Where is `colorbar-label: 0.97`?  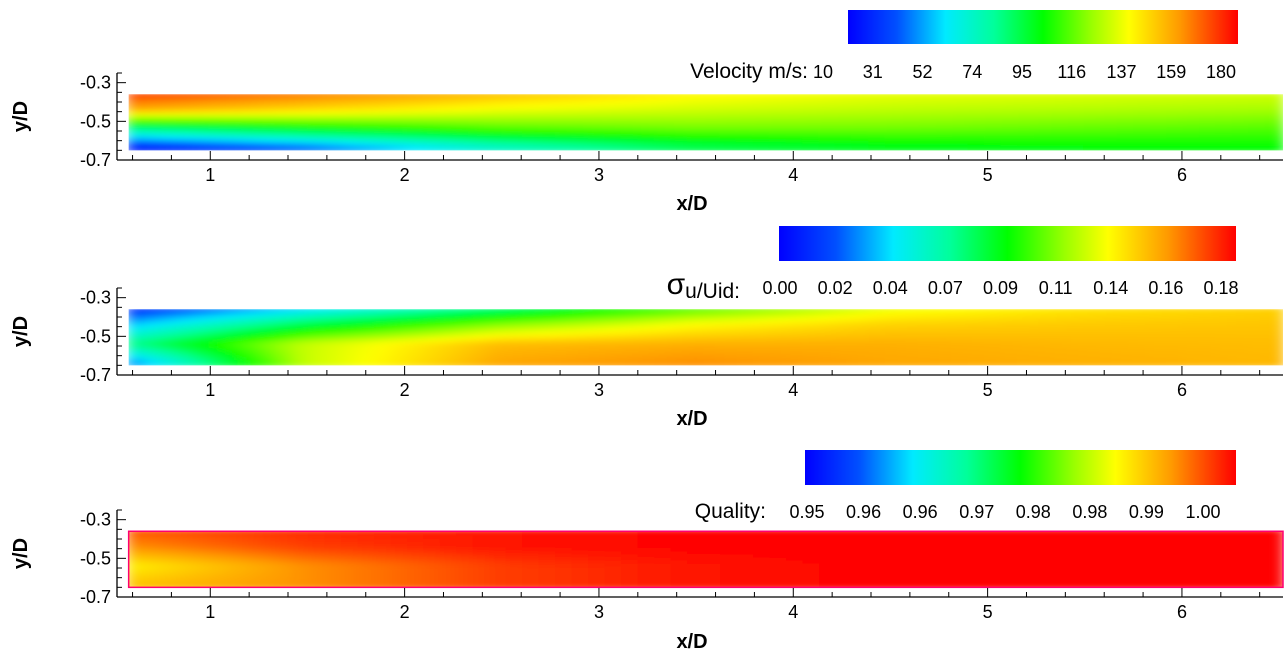
colorbar-label: 0.97 is located at coordinates (976, 512).